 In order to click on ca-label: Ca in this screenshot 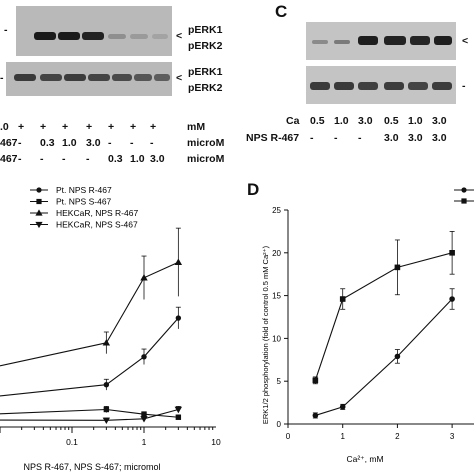, I will do `click(293, 121)`.